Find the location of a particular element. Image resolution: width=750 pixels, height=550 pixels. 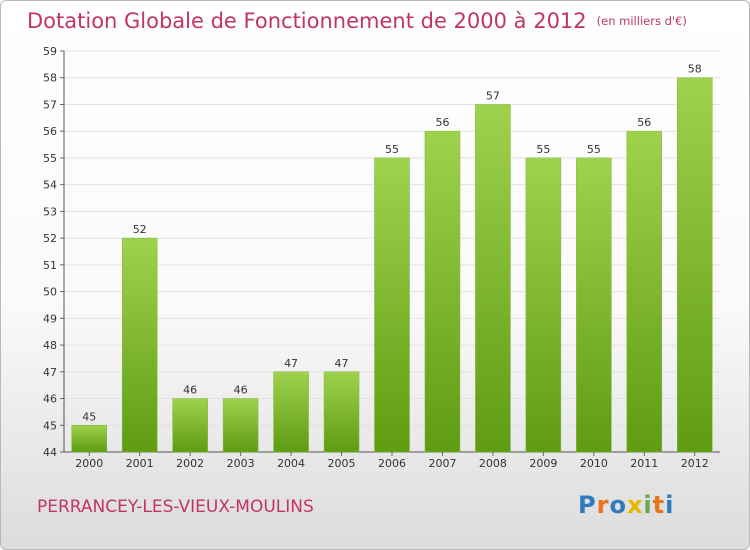

bar-2006 is located at coordinates (392, 305).